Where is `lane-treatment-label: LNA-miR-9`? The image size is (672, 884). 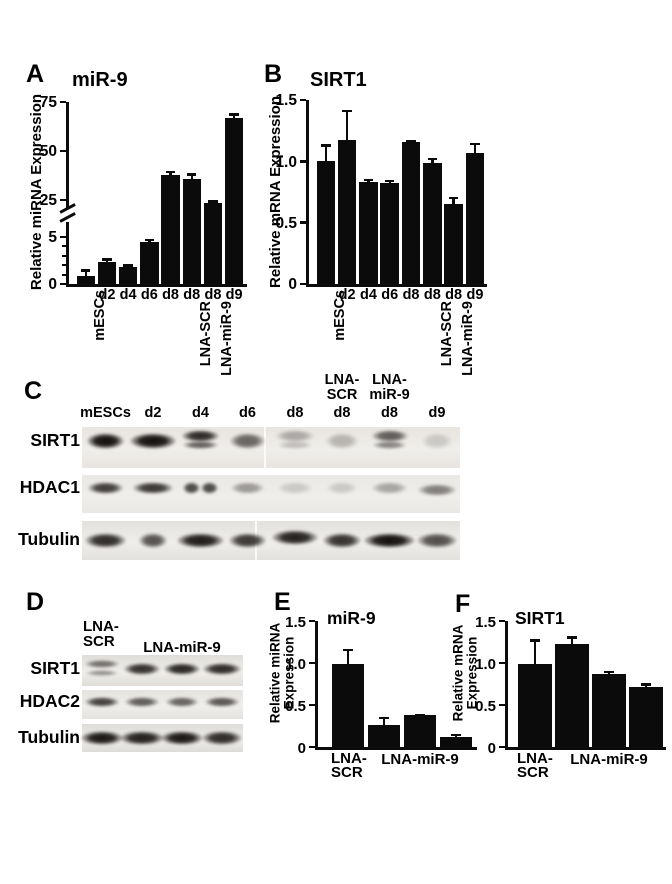 lane-treatment-label: LNA-miR-9 is located at coordinates (182, 647).